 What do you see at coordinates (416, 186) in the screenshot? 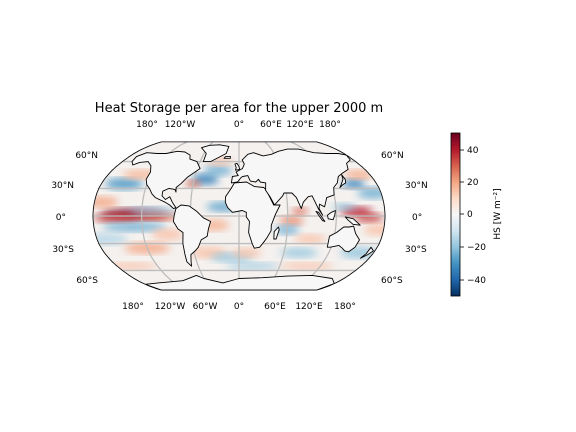
I see `right-lat-label: 30°N` at bounding box center [416, 186].